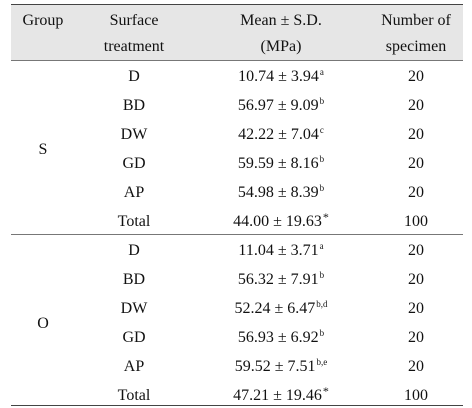 The height and width of the screenshot is (408, 472). I want to click on mean-sd-cell: 56.97 ± 9.09b, so click(281, 106).